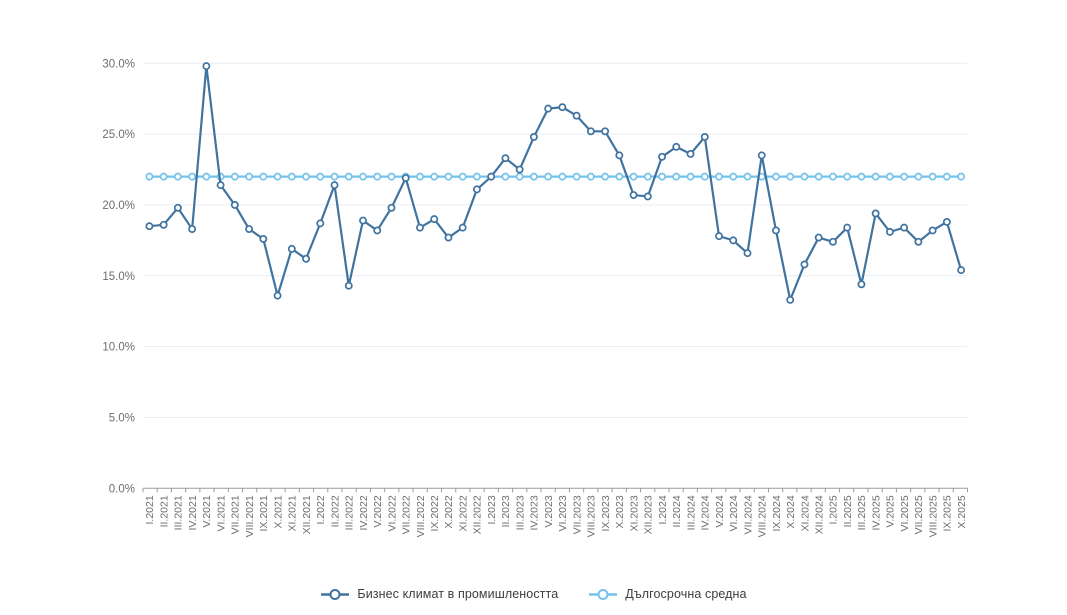  I want to click on legend-item-long-term-average: Дългосрочна средна, so click(667, 594).